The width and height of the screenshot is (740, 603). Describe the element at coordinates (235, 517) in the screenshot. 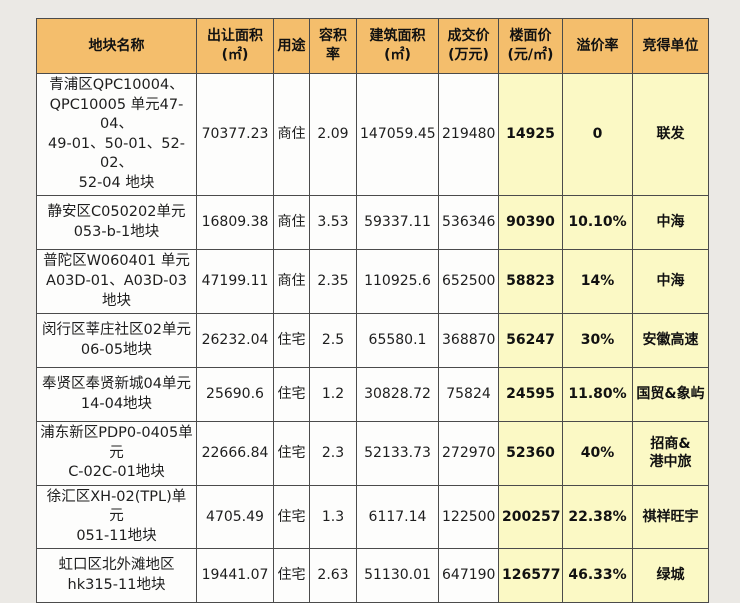

I see `cell-transfer-area: 4705.49` at that location.